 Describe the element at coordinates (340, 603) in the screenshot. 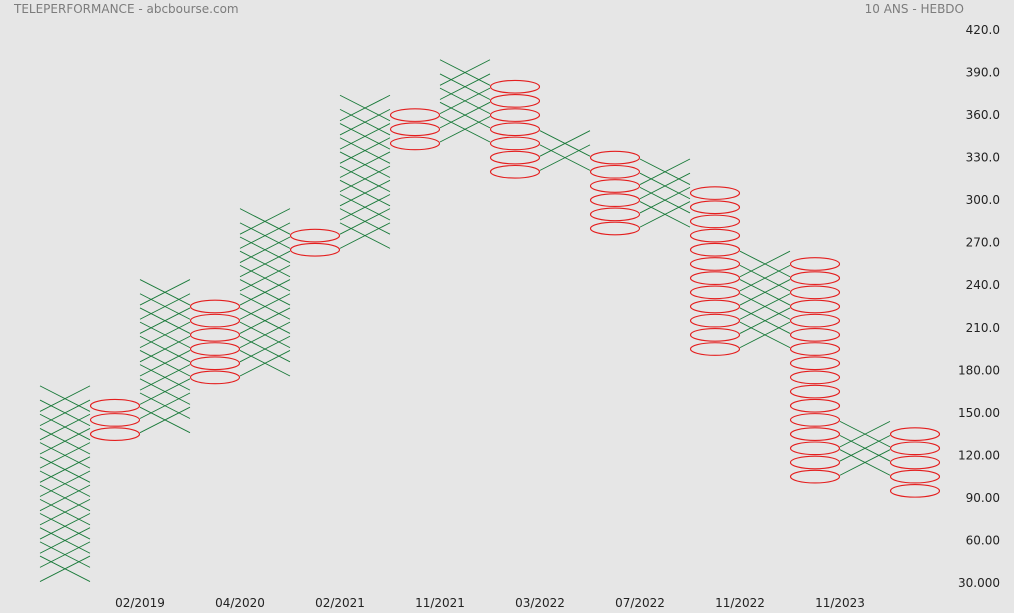

I see `x-tick-label: 02/2021` at that location.